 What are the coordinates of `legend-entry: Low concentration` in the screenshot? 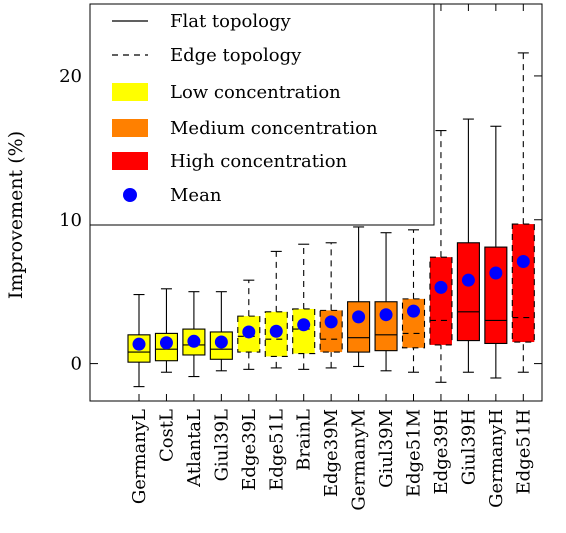 It's located at (226, 92).